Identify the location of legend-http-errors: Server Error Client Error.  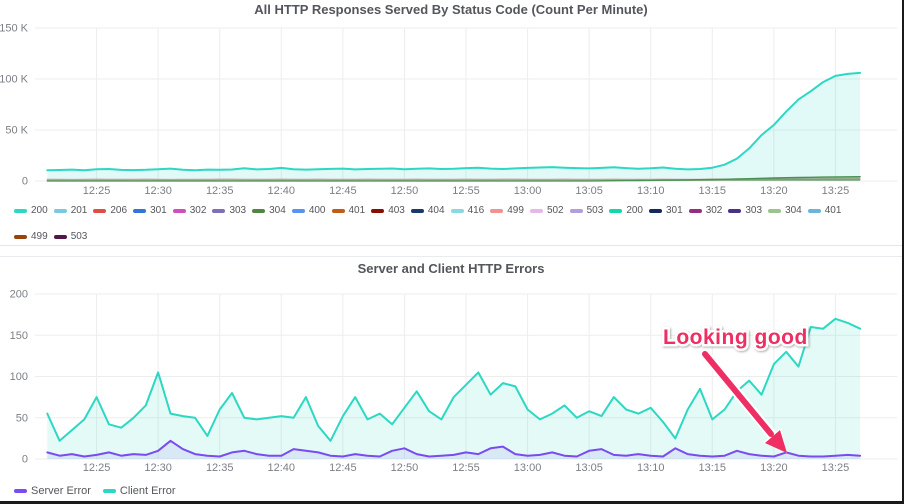
(451, 491).